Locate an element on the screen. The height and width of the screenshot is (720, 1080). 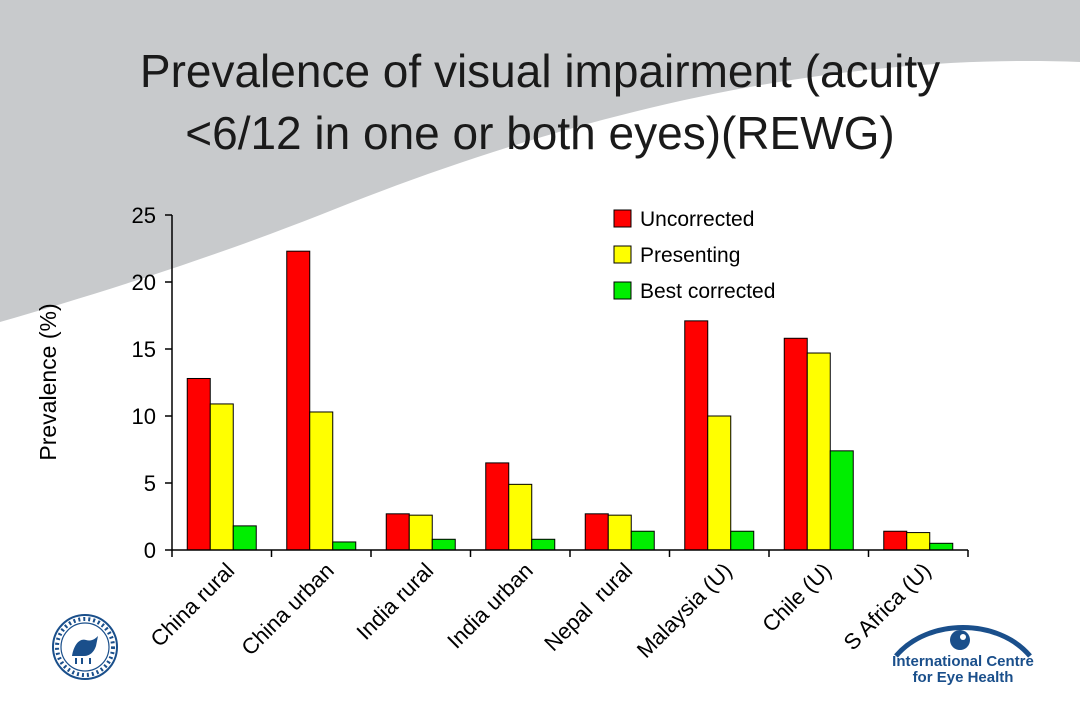
y-axis-label: Prevalence (%) is located at coordinates (48, 381).